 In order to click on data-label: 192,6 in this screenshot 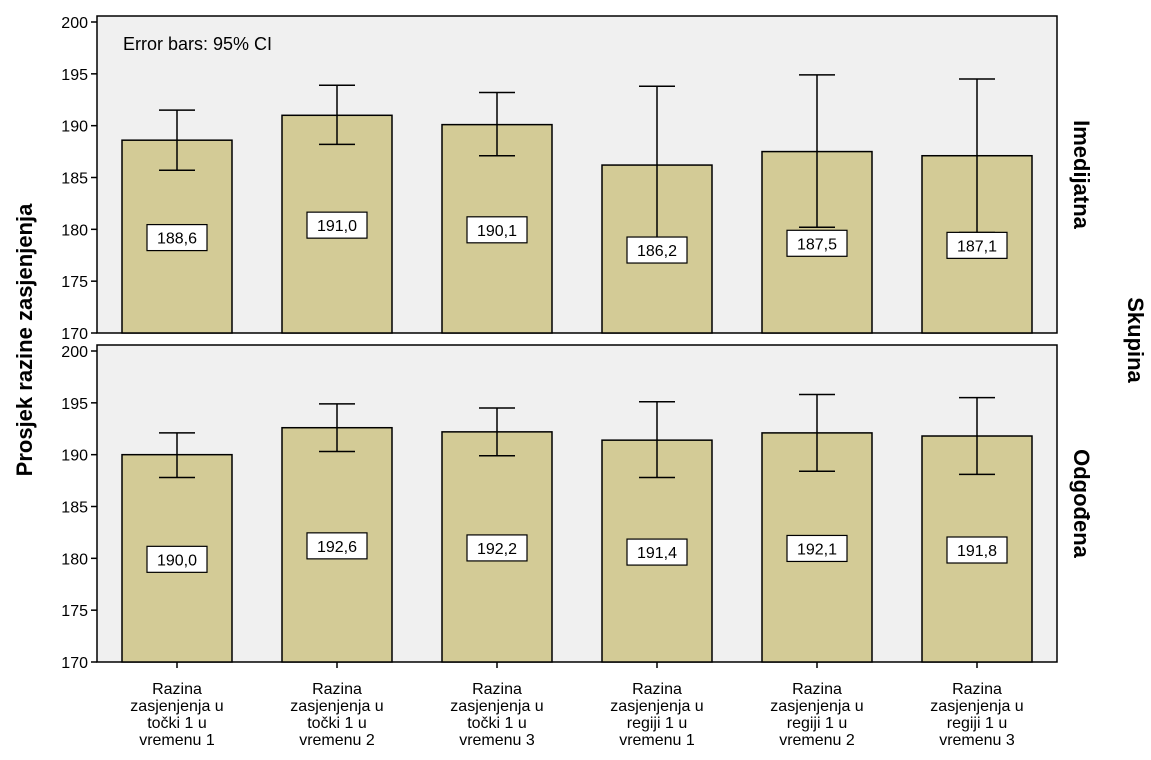, I will do `click(337, 547)`.